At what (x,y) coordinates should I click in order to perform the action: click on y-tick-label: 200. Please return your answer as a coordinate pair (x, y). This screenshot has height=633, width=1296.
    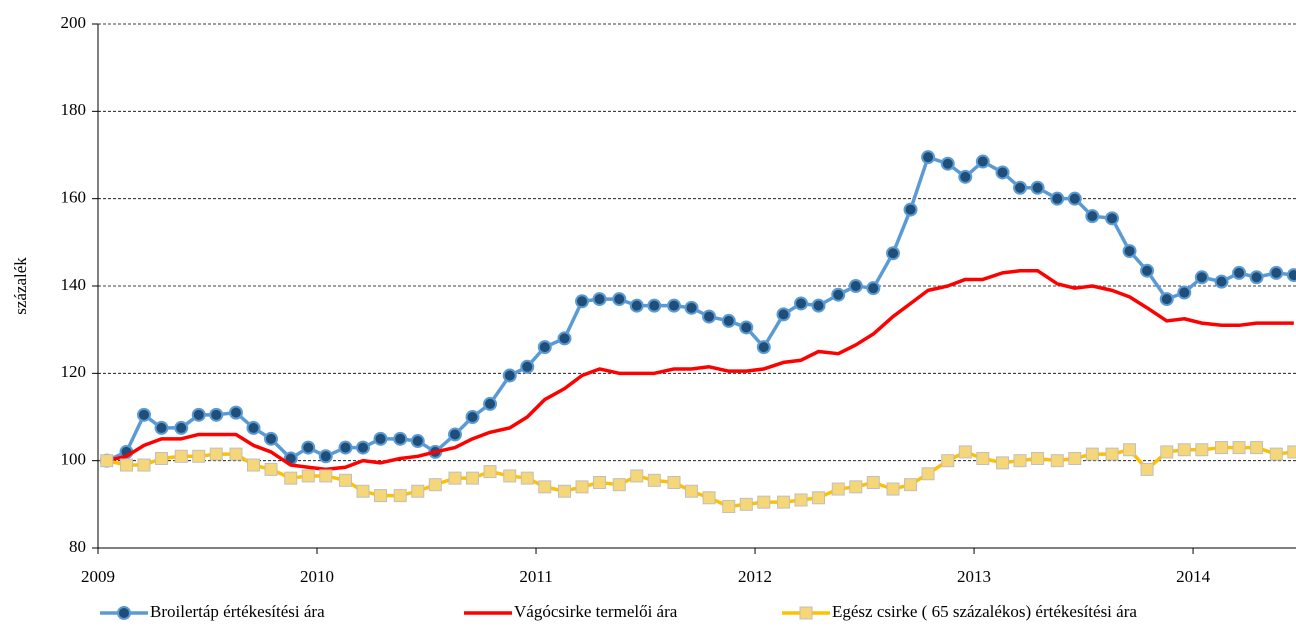
    Looking at the image, I should click on (74, 22).